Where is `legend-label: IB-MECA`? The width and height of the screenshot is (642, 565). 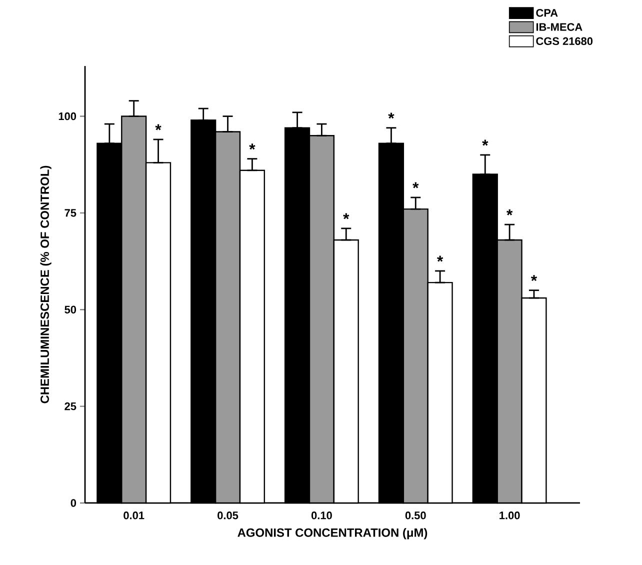 legend-label: IB-MECA is located at coordinates (559, 27).